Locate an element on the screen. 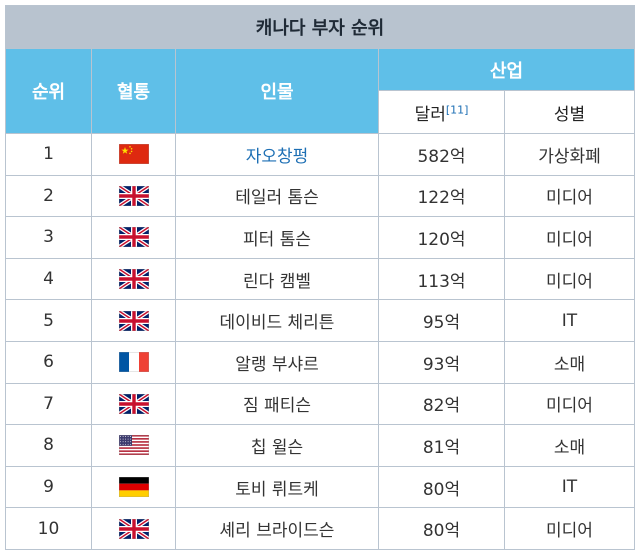 This screenshot has height=556, width=640. person-name: 셰리 브라이드슨 is located at coordinates (277, 531).